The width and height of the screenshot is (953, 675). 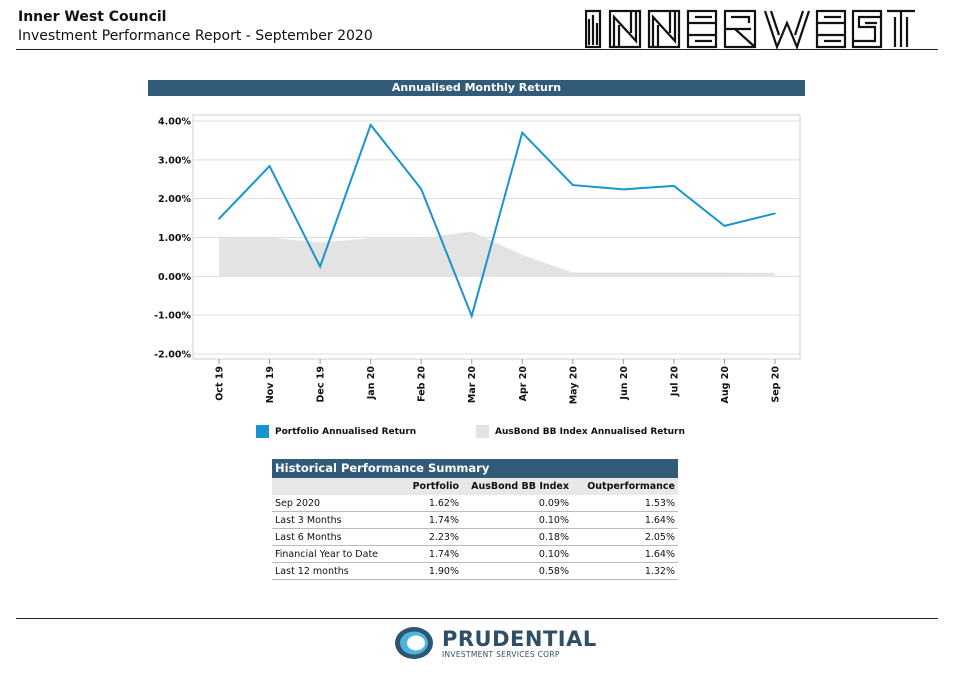 I want to click on brand-name: PRUDENTIAL, so click(x=519, y=638).